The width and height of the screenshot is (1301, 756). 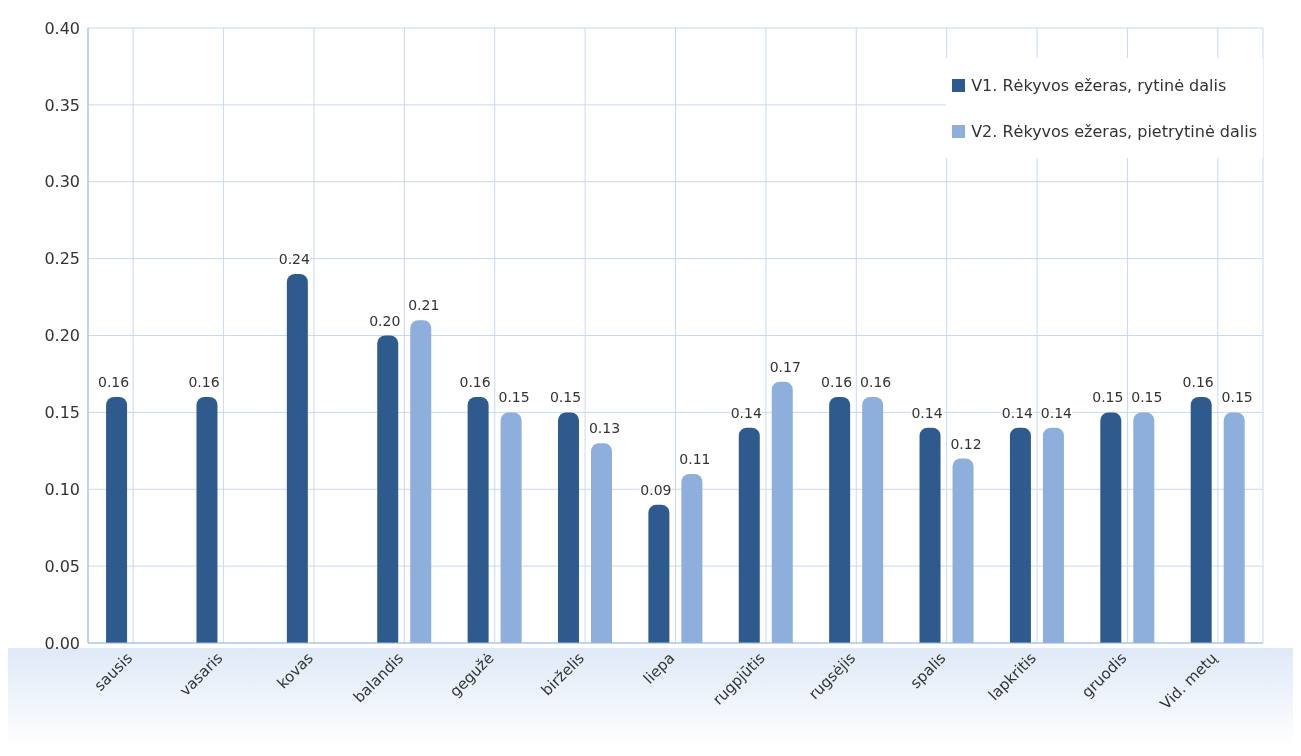 I want to click on data-label: 0.13, so click(x=604, y=428).